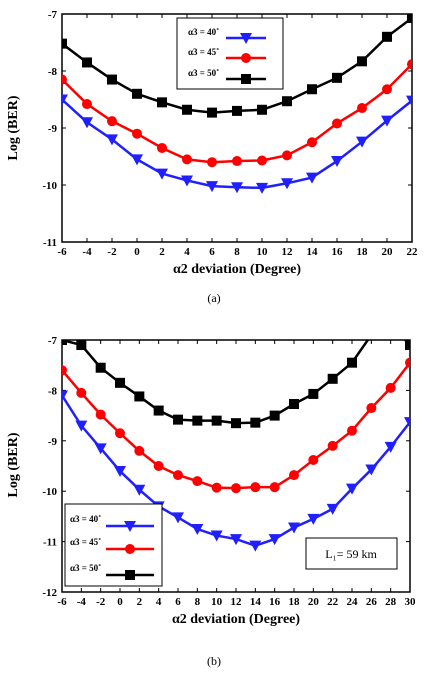  Describe the element at coordinates (62, 602) in the screenshot. I see `chart-b-x-tick-label: -6` at that location.